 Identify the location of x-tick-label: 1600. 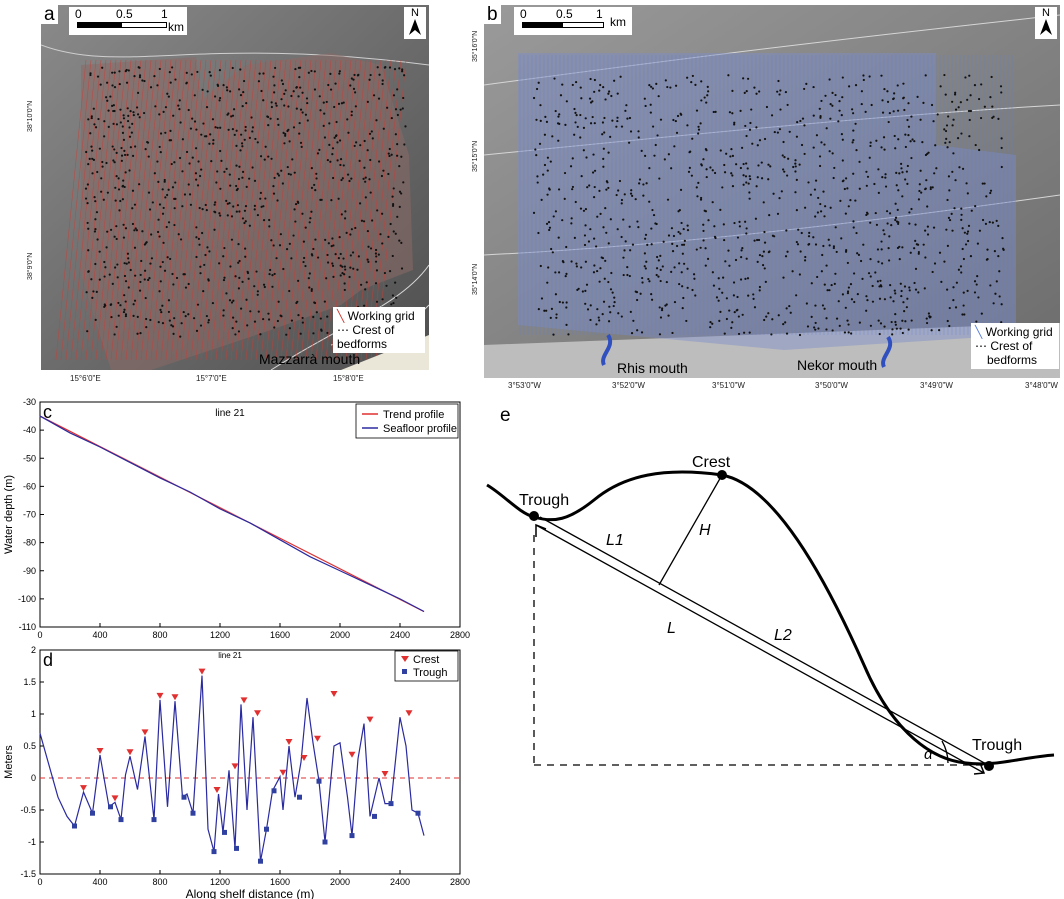
(280, 882).